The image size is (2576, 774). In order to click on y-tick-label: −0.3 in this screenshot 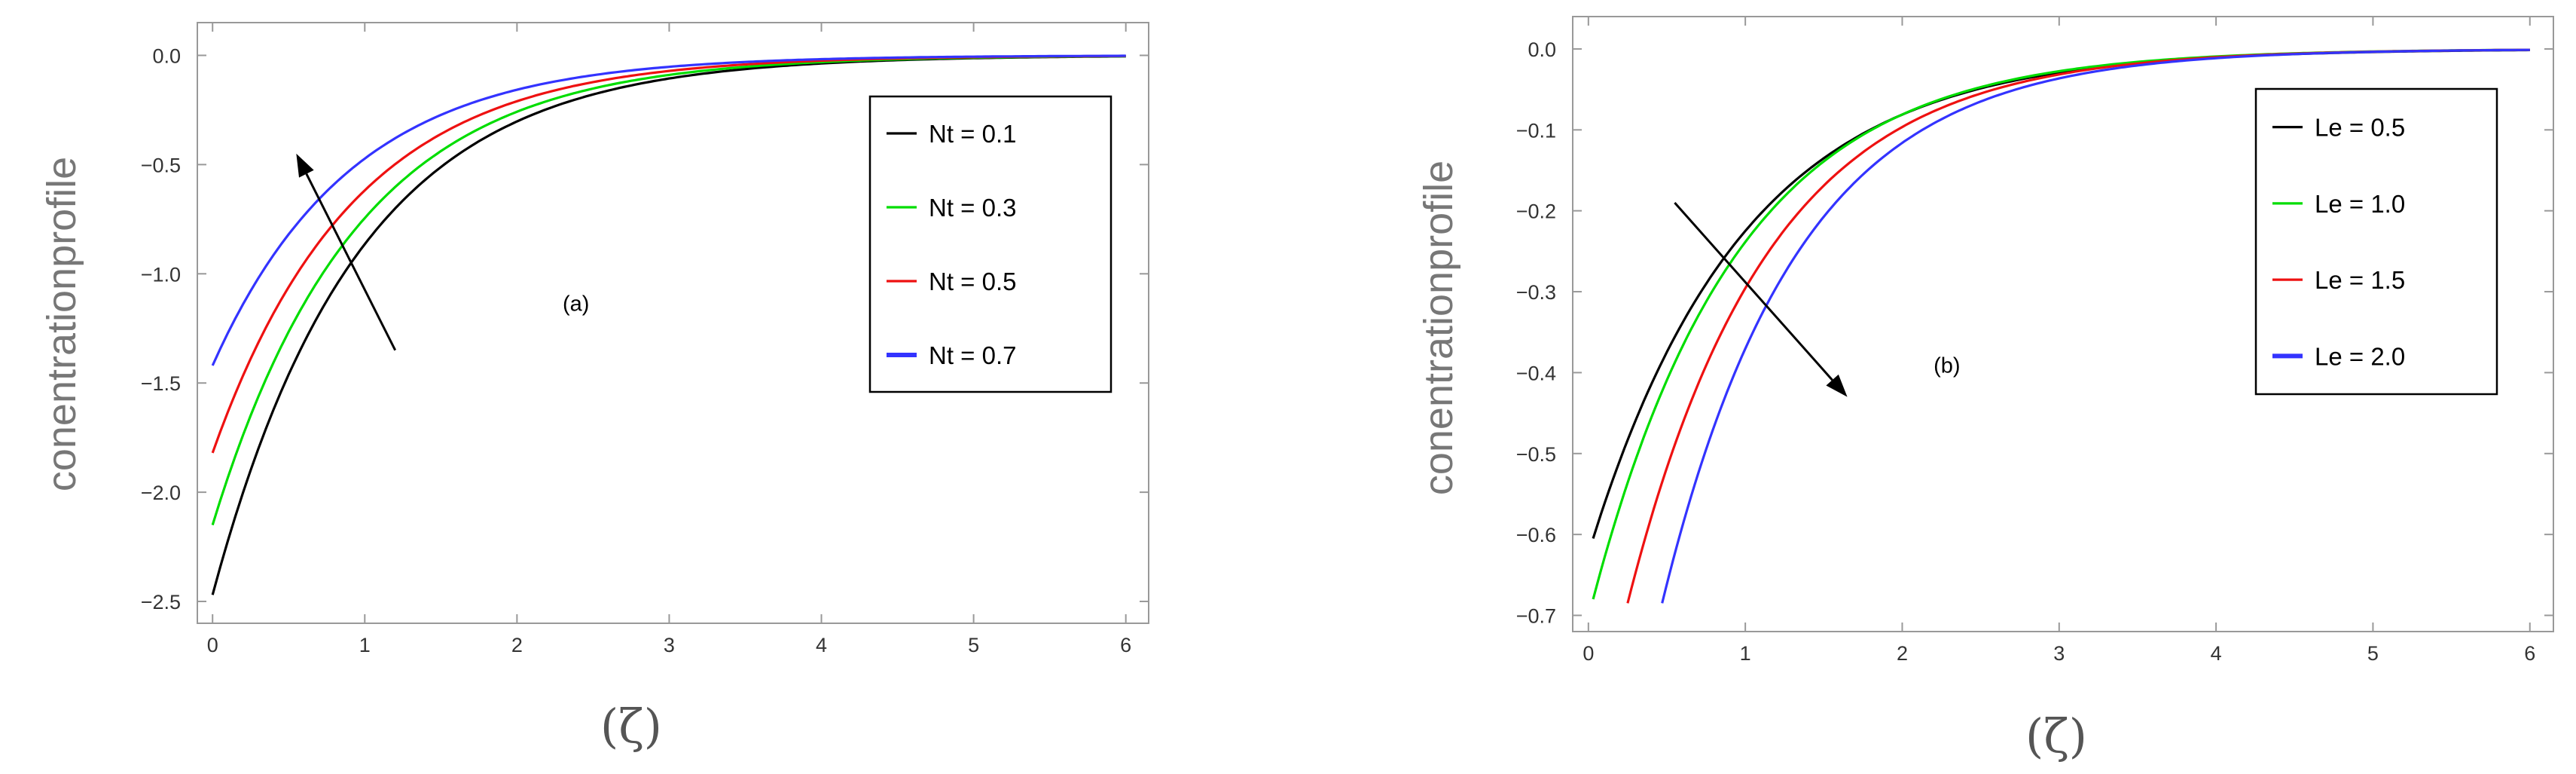, I will do `click(1536, 292)`.